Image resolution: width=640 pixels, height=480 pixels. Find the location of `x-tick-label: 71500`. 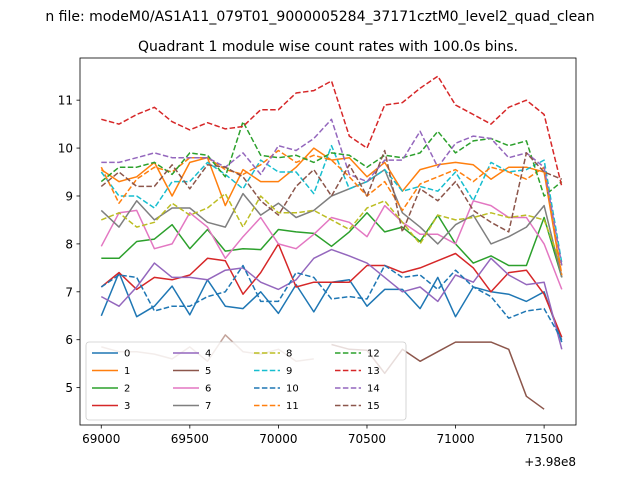

x-tick-label: 71500 is located at coordinates (544, 439).